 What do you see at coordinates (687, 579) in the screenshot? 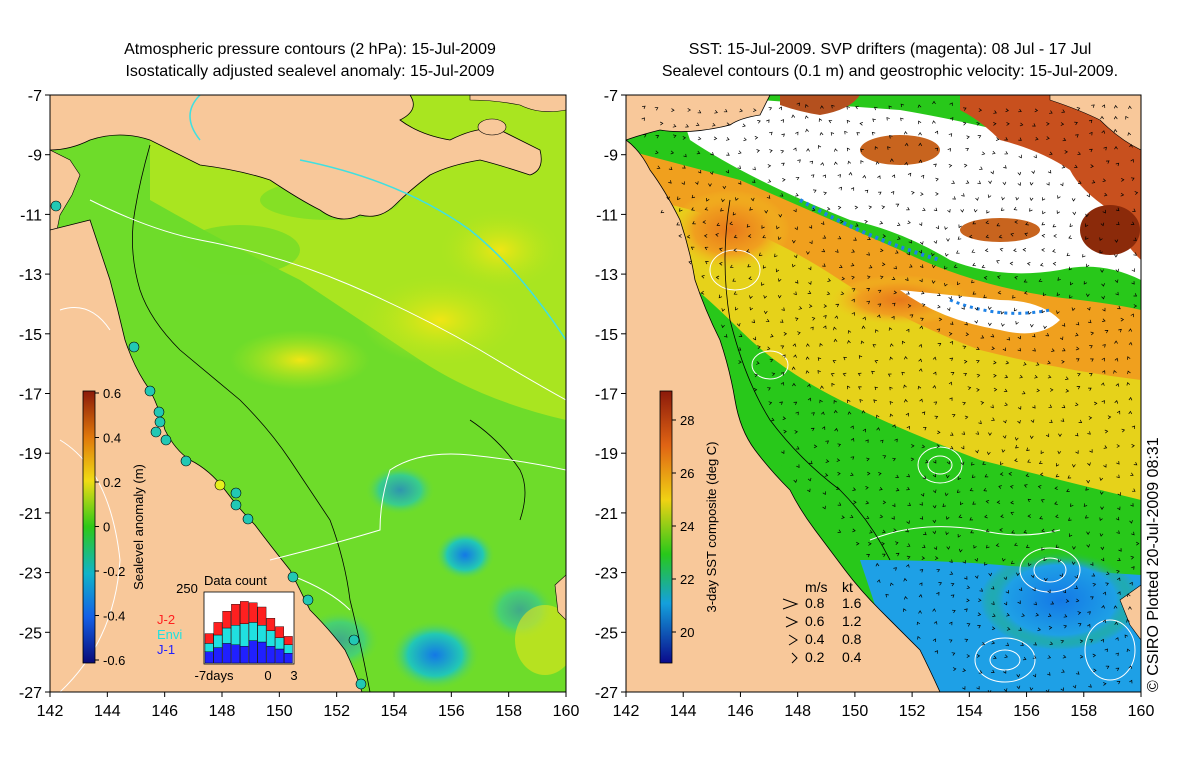
I see `colorbar-tick-label: 22` at bounding box center [687, 579].